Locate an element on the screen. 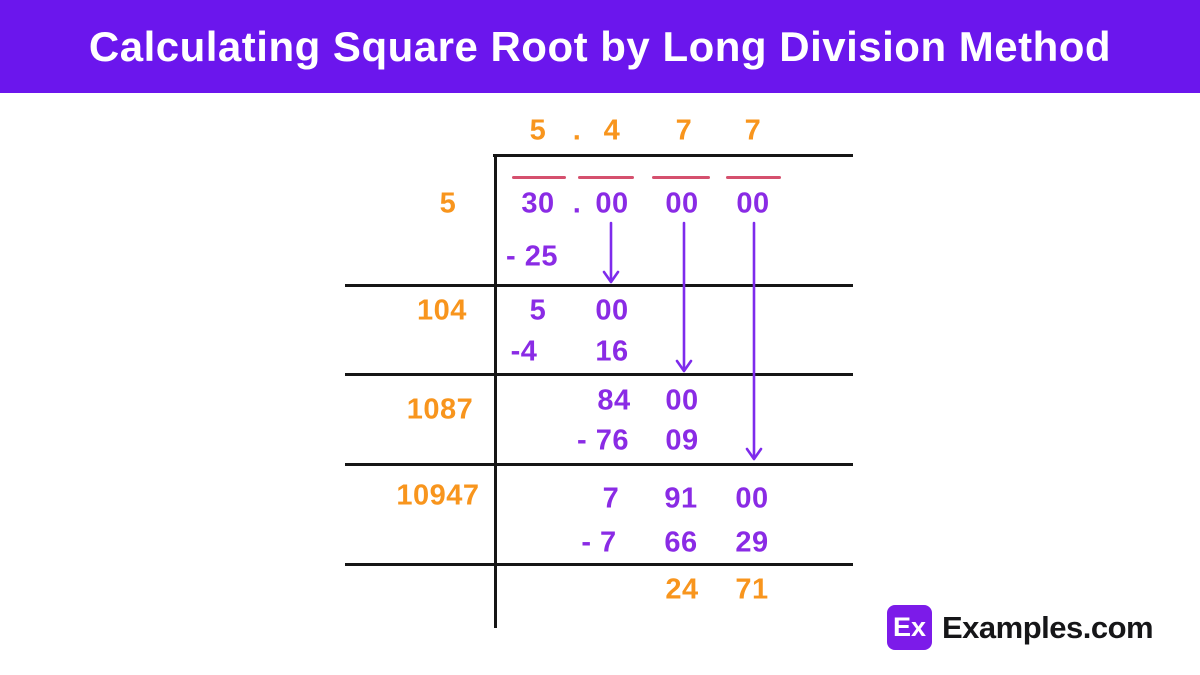  divisor-step1: 5 is located at coordinates (448, 203).